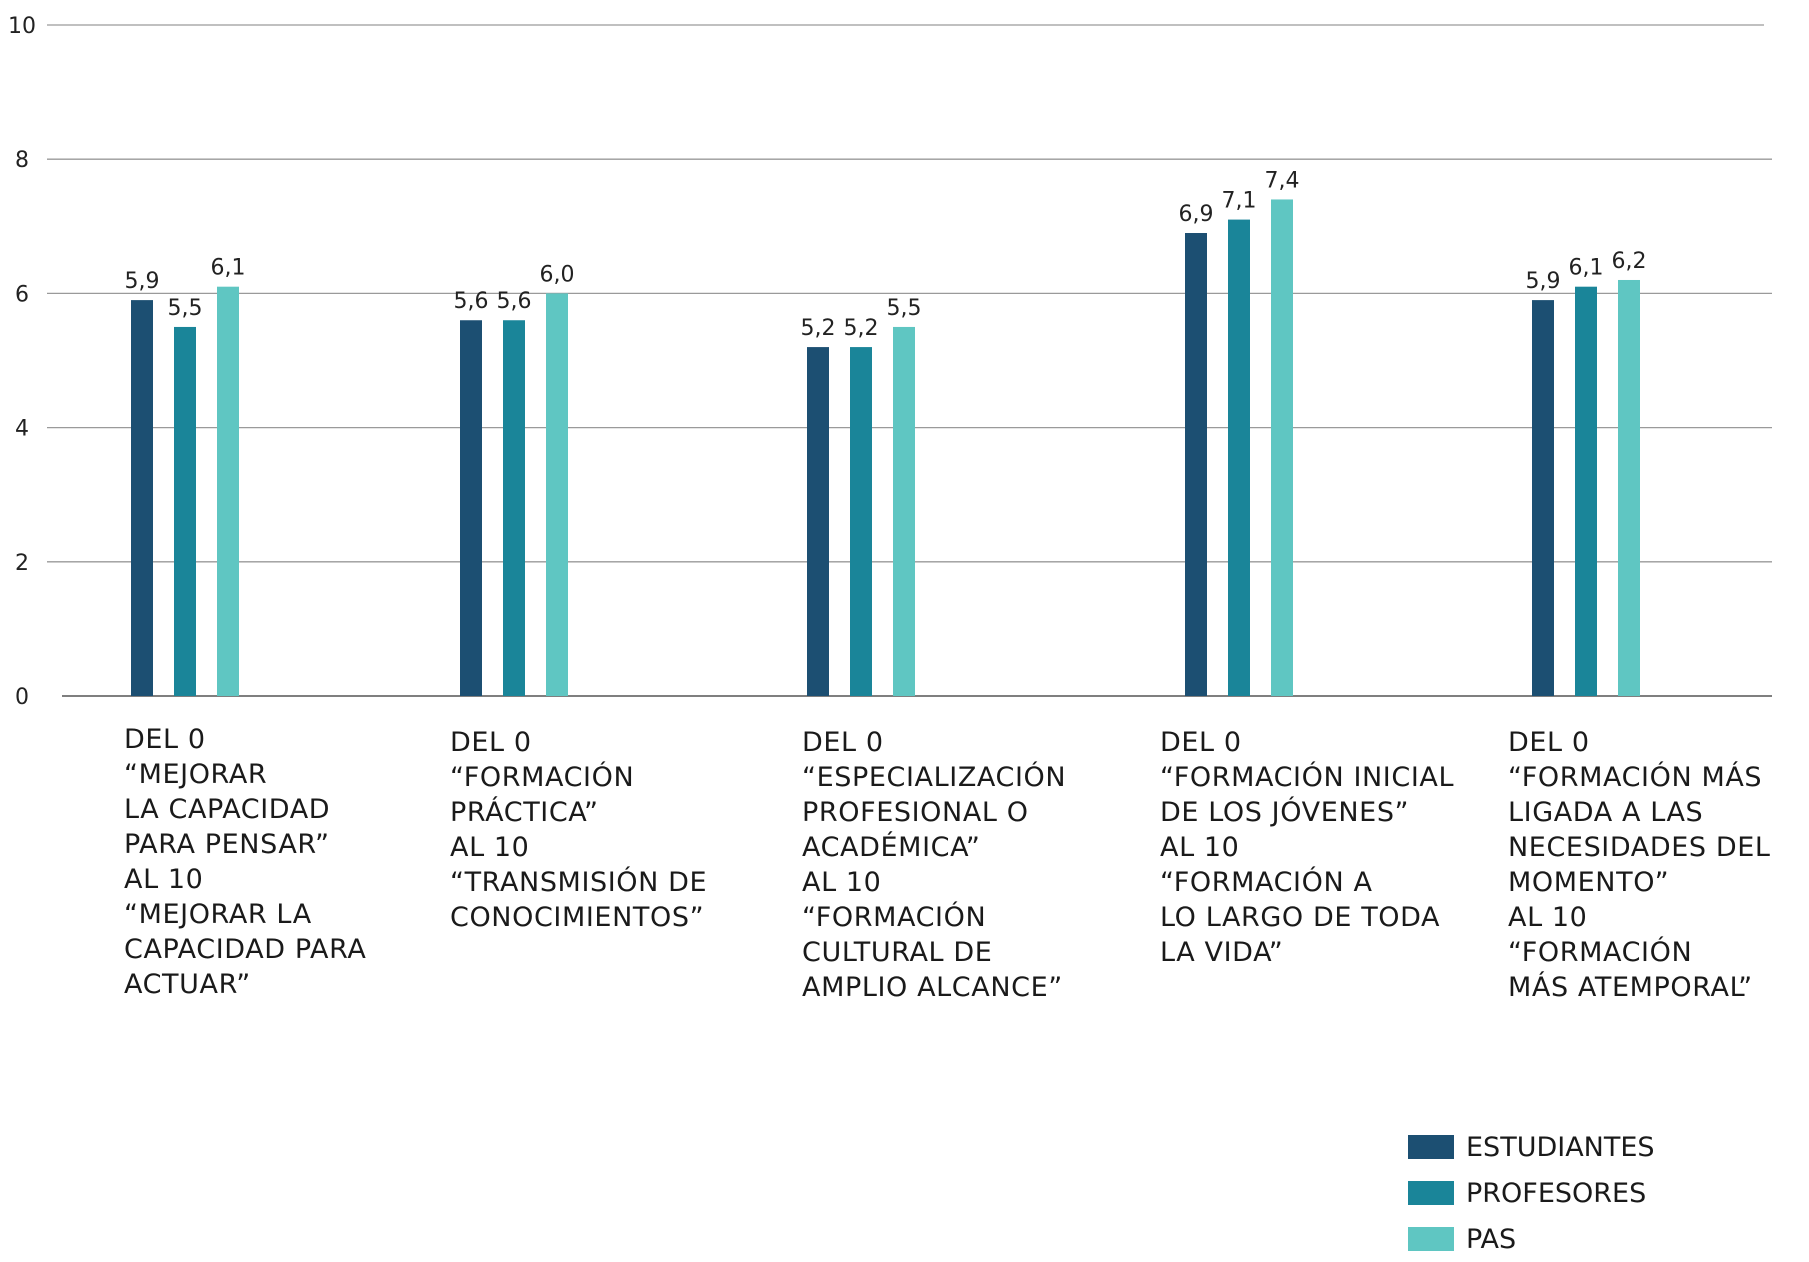  Describe the element at coordinates (22, 26) in the screenshot. I see `y-tick-label: 10` at that location.